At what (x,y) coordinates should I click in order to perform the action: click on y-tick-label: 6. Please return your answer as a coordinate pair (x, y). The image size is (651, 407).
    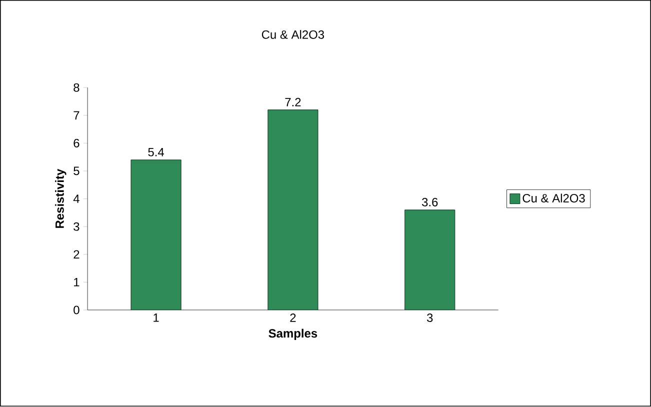
    Looking at the image, I should click on (77, 143).